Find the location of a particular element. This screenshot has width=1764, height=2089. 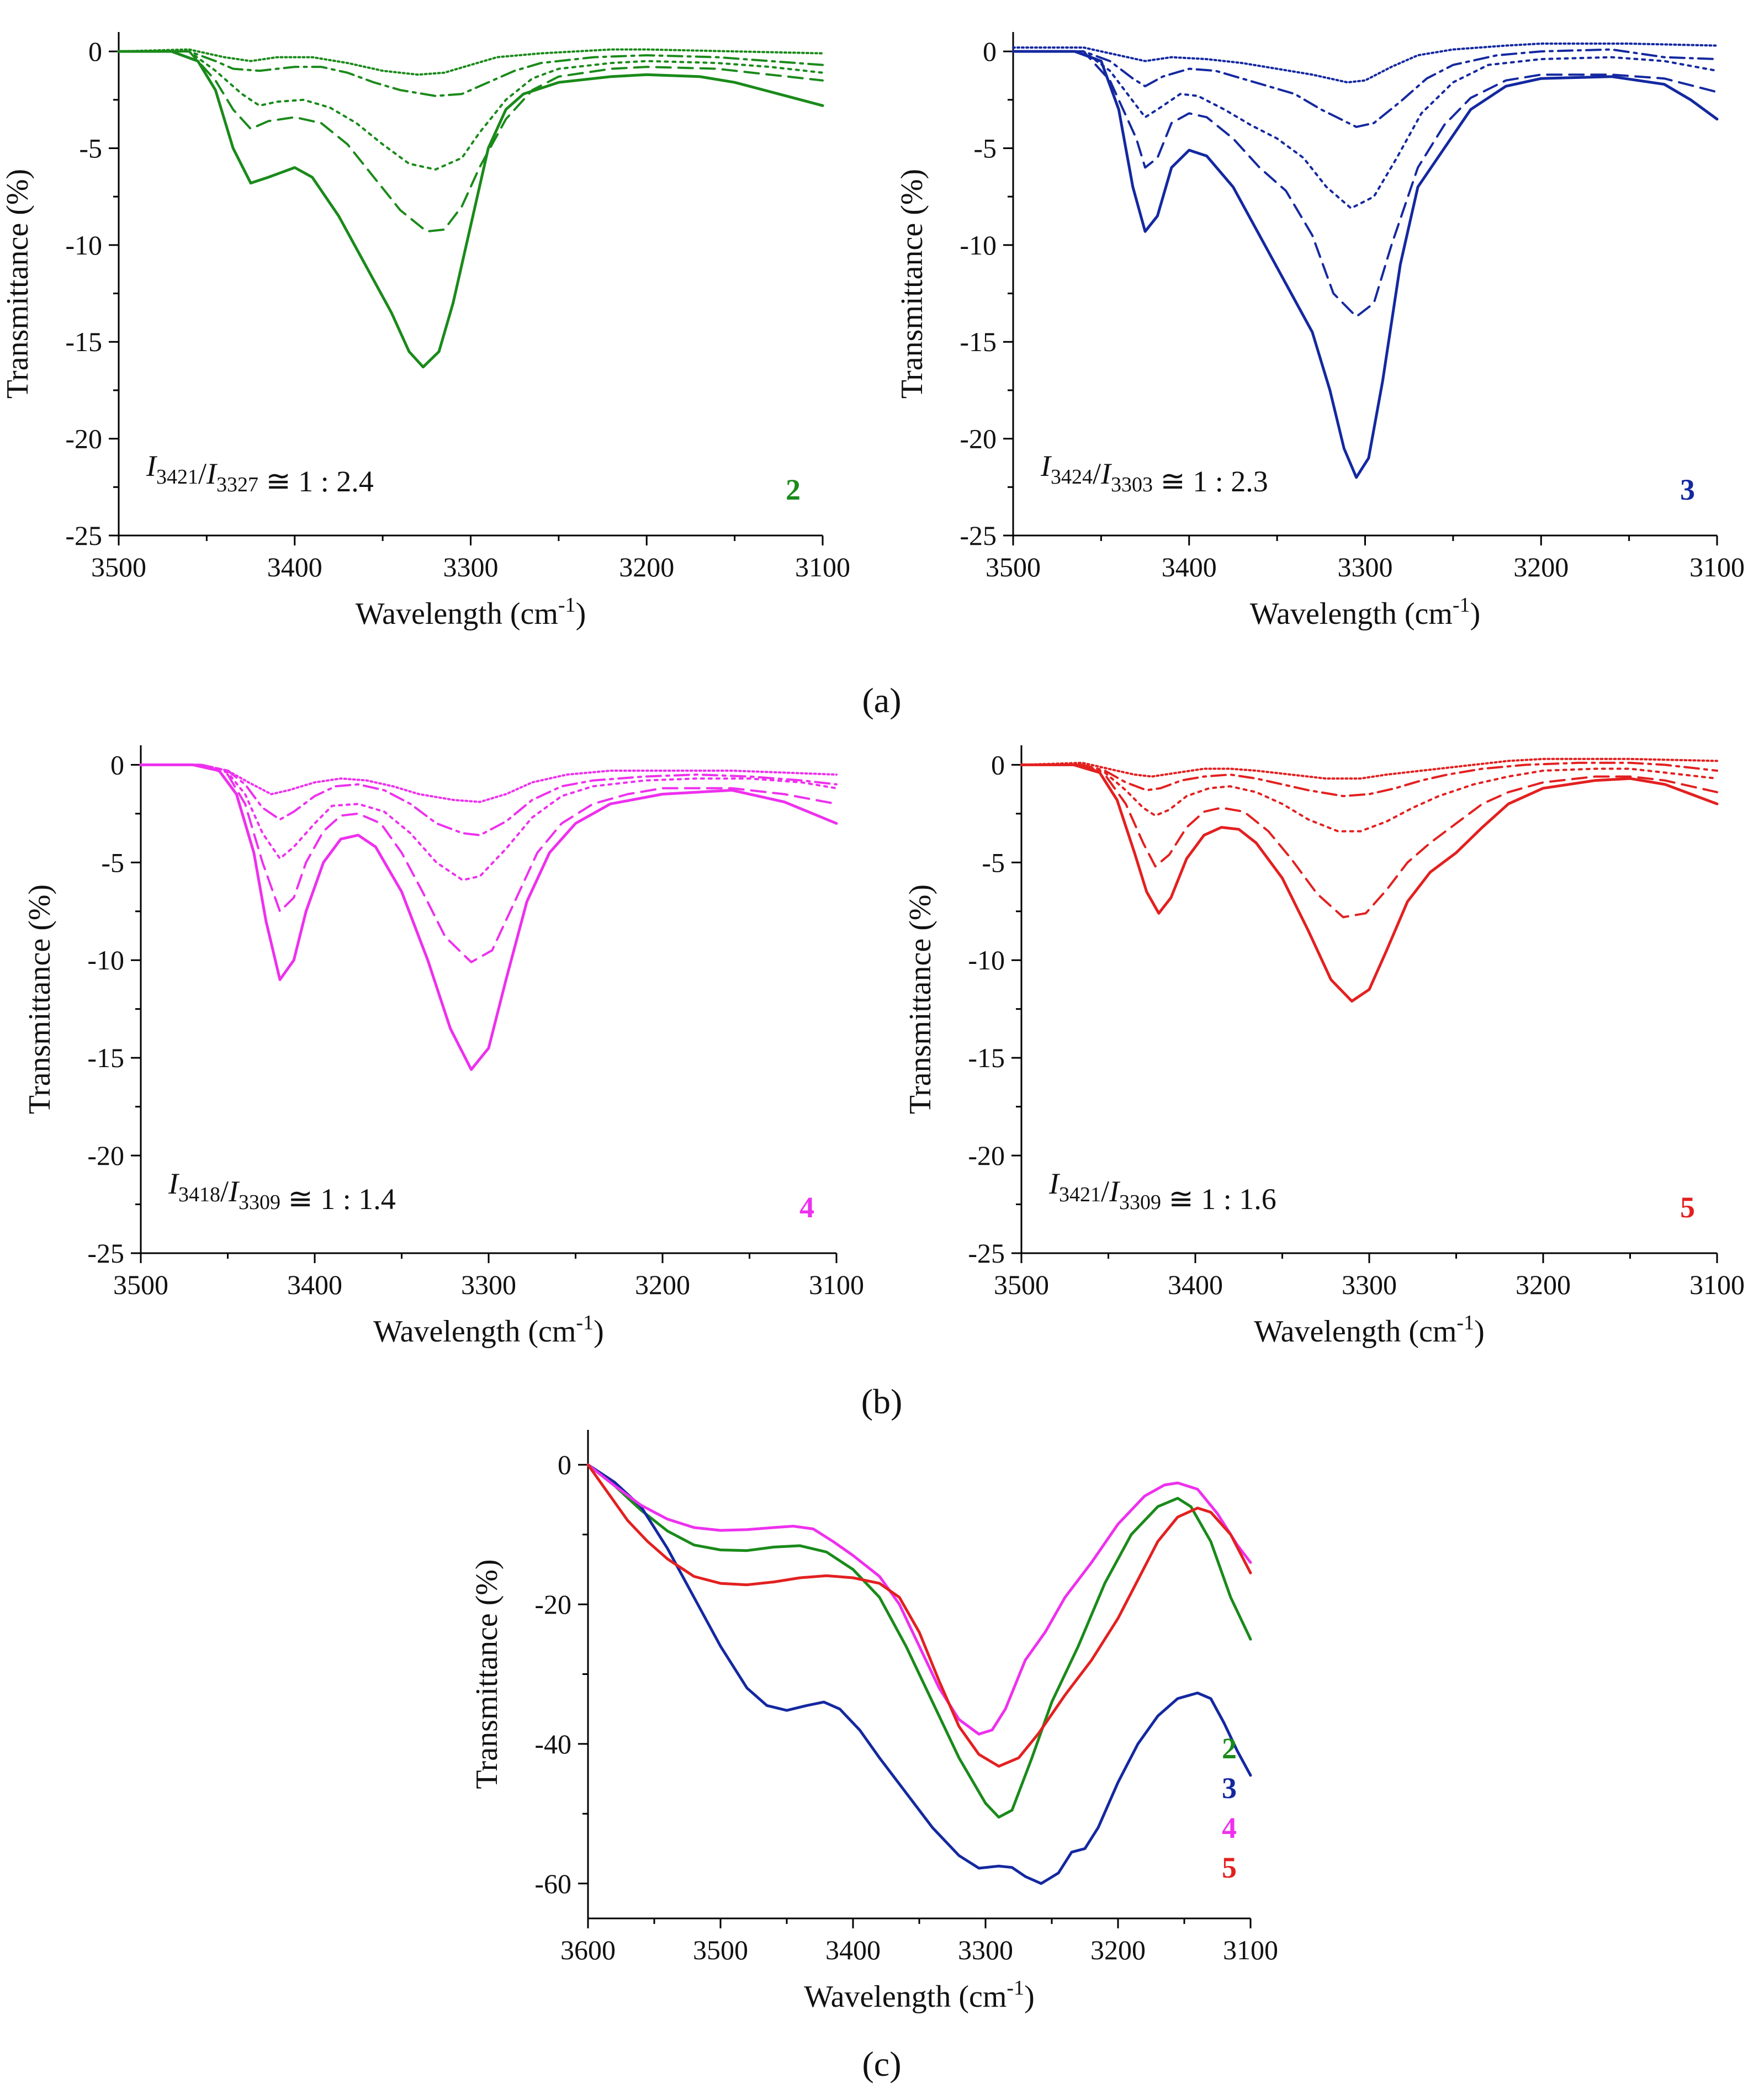

legend-entry-5: 5 is located at coordinates (1230, 1867).